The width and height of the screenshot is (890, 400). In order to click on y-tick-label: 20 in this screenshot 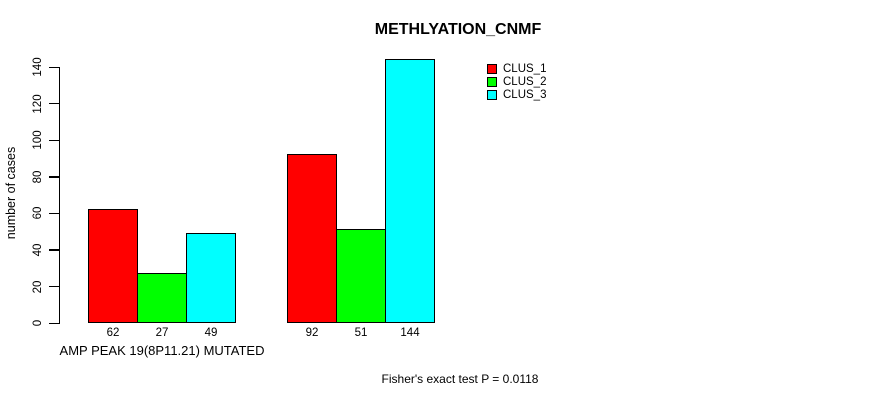, I will do `click(38, 287)`.